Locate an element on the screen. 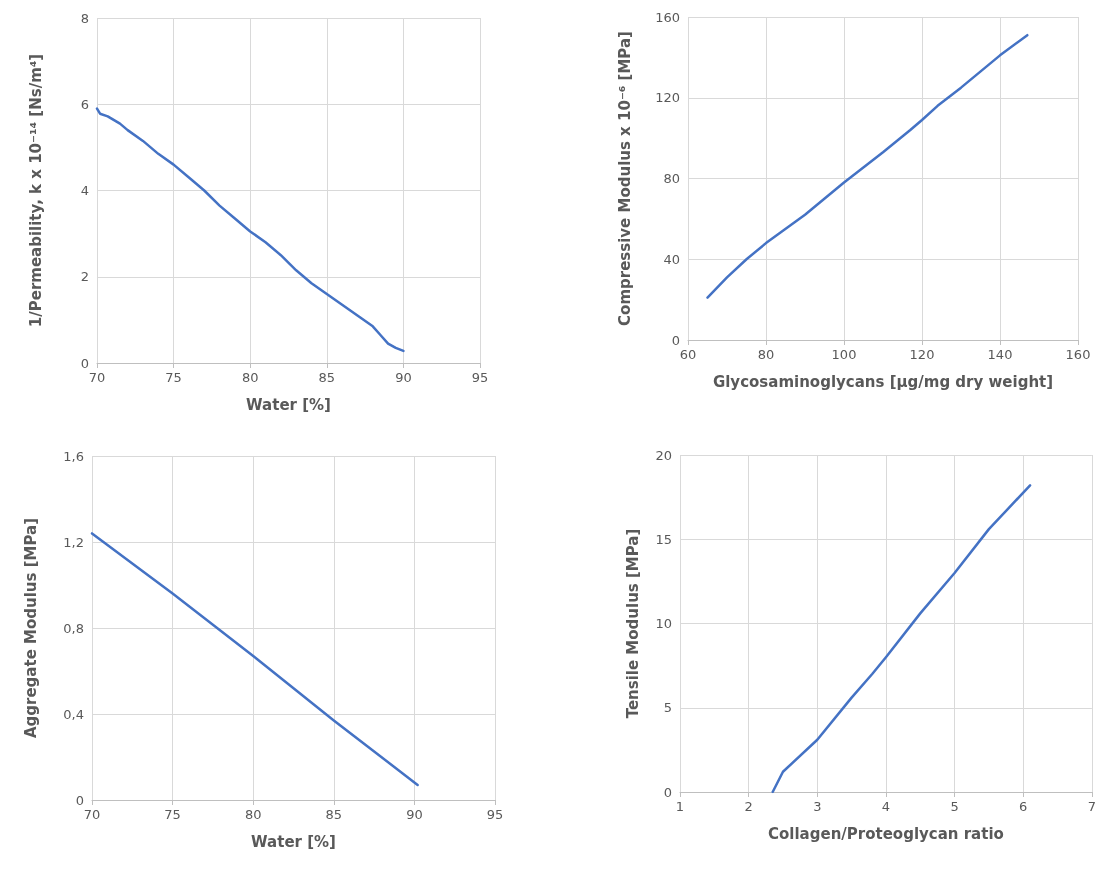 This screenshot has width=1099, height=875. x-axis-title: Collagen/Proteoglycan ratio is located at coordinates (886, 833).